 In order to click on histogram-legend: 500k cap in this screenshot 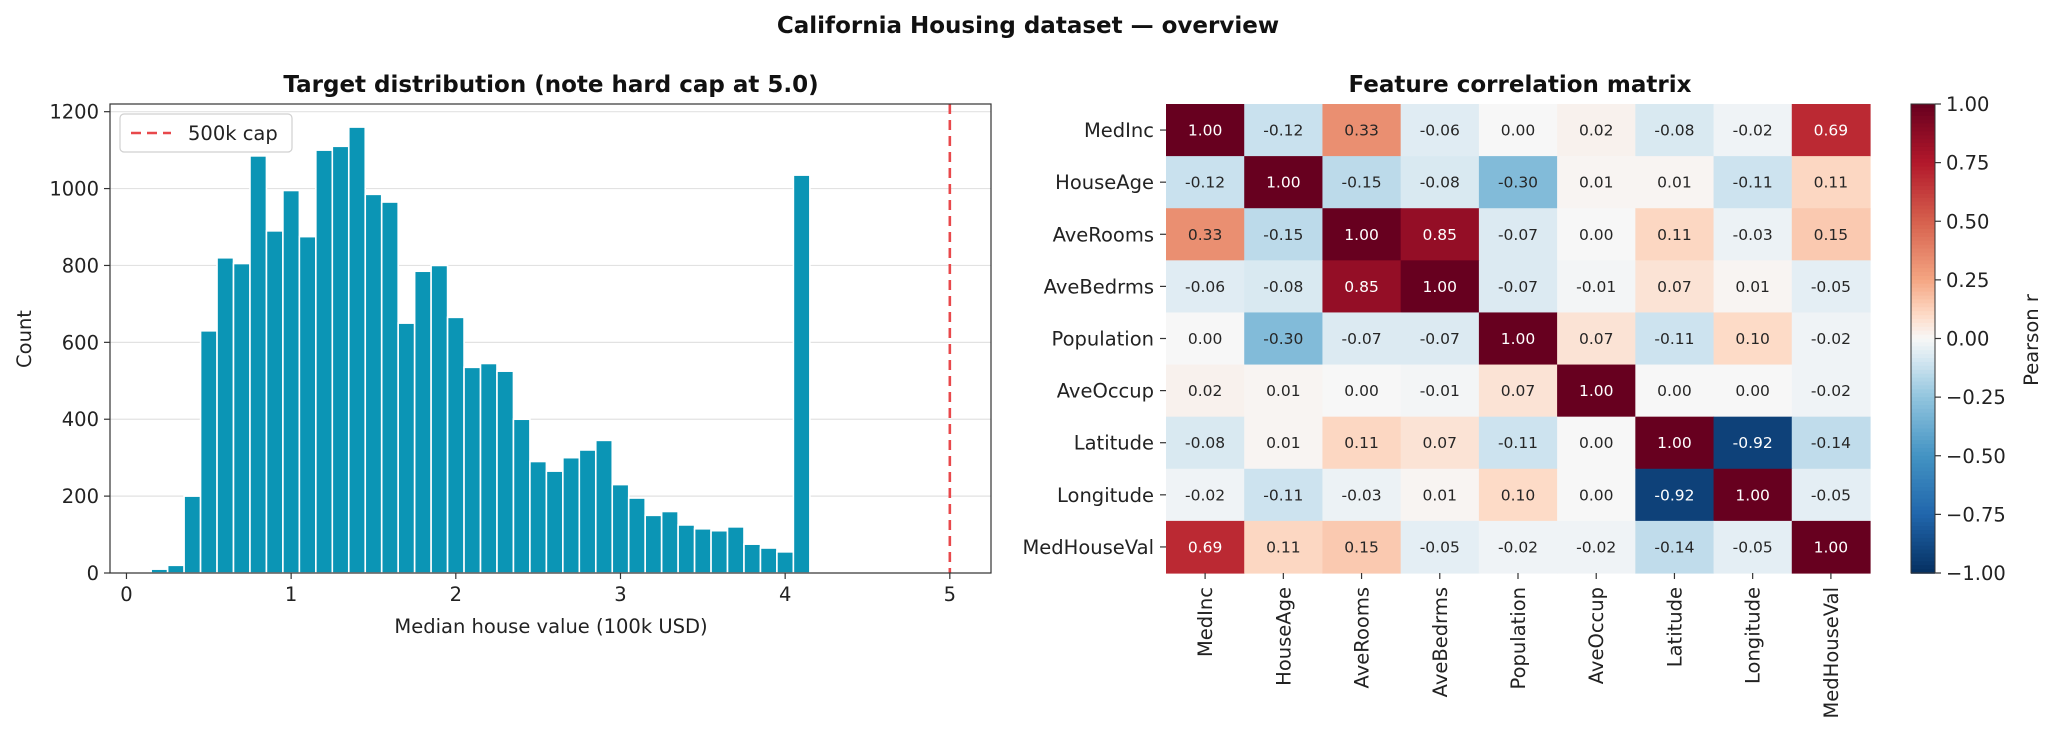, I will do `click(206, 133)`.